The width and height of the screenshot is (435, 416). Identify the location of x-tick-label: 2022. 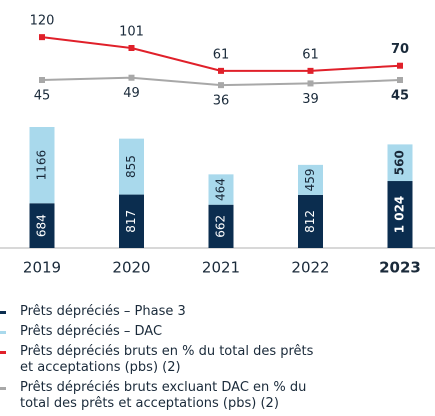
(310, 268).